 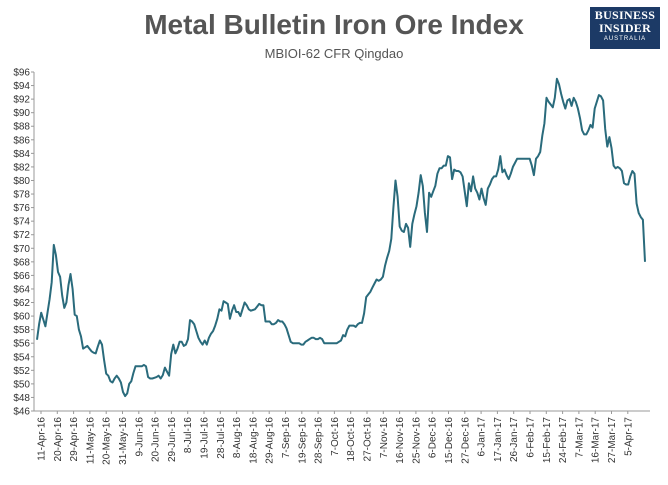 I want to click on y-tick-label: $78, so click(x=21, y=195).